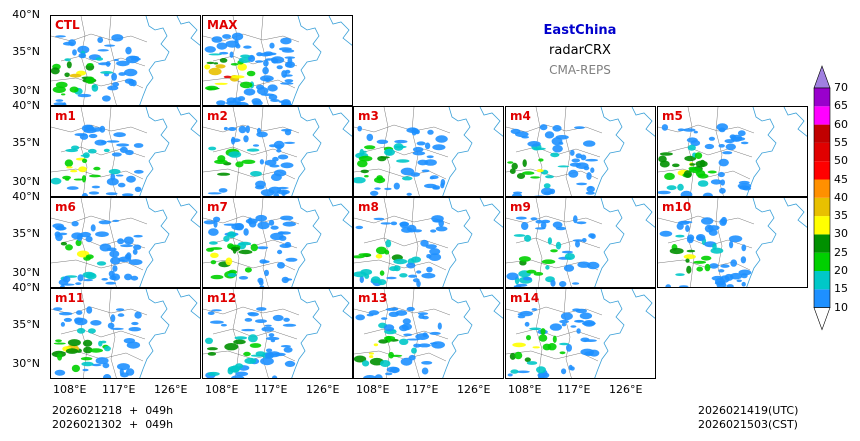 The width and height of the screenshot is (860, 441). What do you see at coordinates (761, 242) in the screenshot?
I see `coastline` at bounding box center [761, 242].